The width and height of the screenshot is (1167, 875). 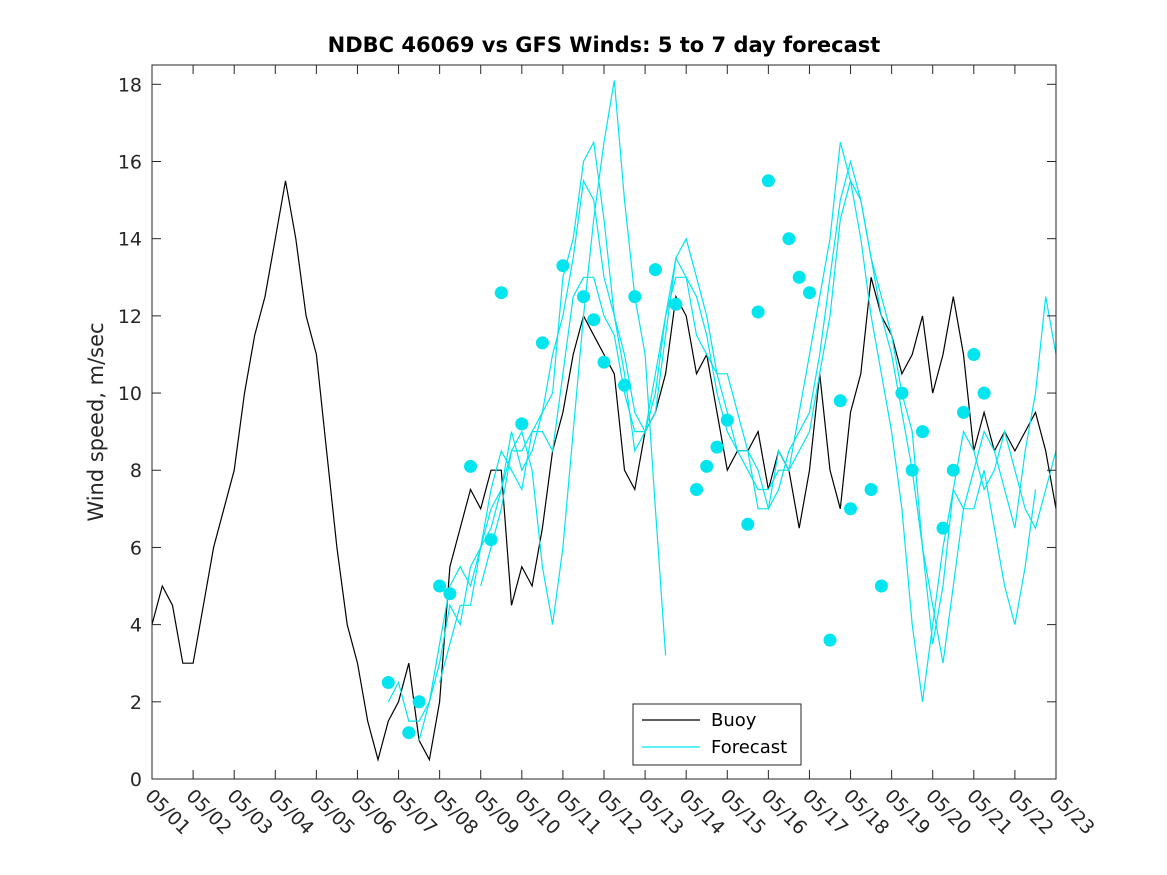 I want to click on y-tick-label: 8, so click(x=136, y=471).